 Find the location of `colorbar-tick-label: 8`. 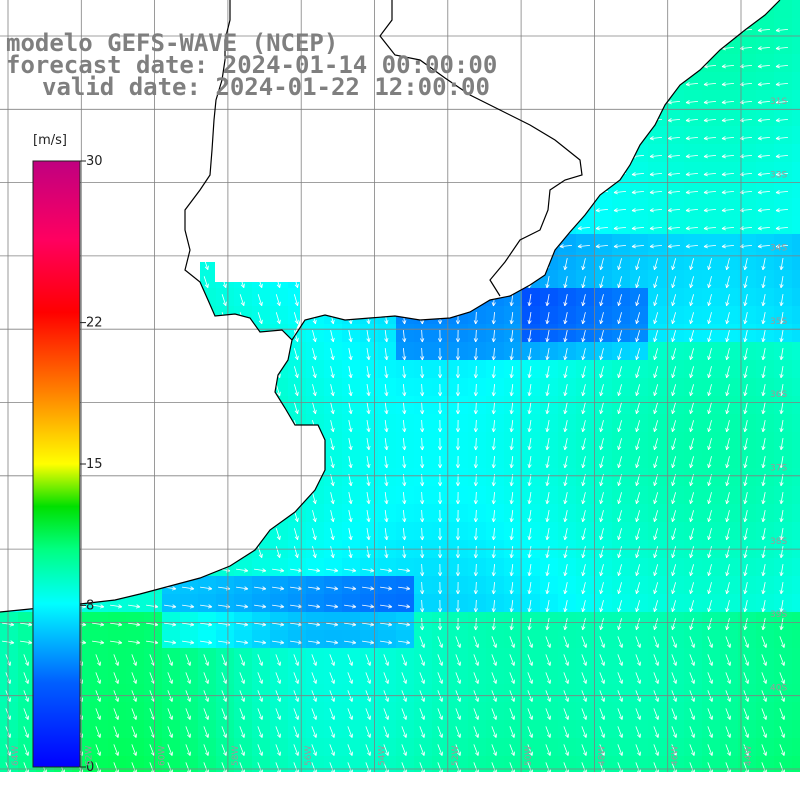

colorbar-tick-label: 8 is located at coordinates (90, 605).